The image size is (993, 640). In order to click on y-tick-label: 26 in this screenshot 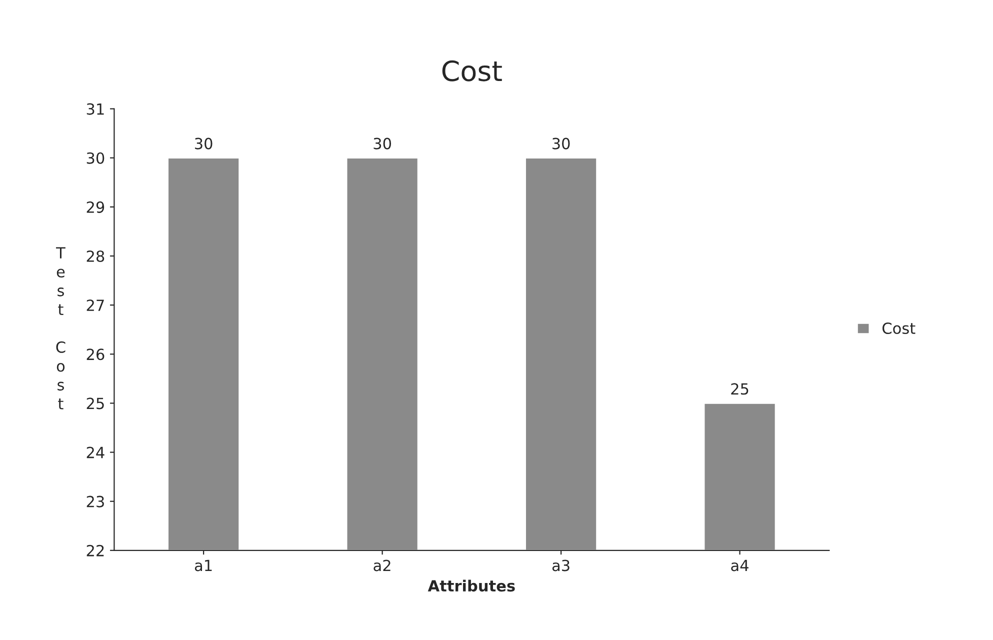, I will do `click(95, 354)`.